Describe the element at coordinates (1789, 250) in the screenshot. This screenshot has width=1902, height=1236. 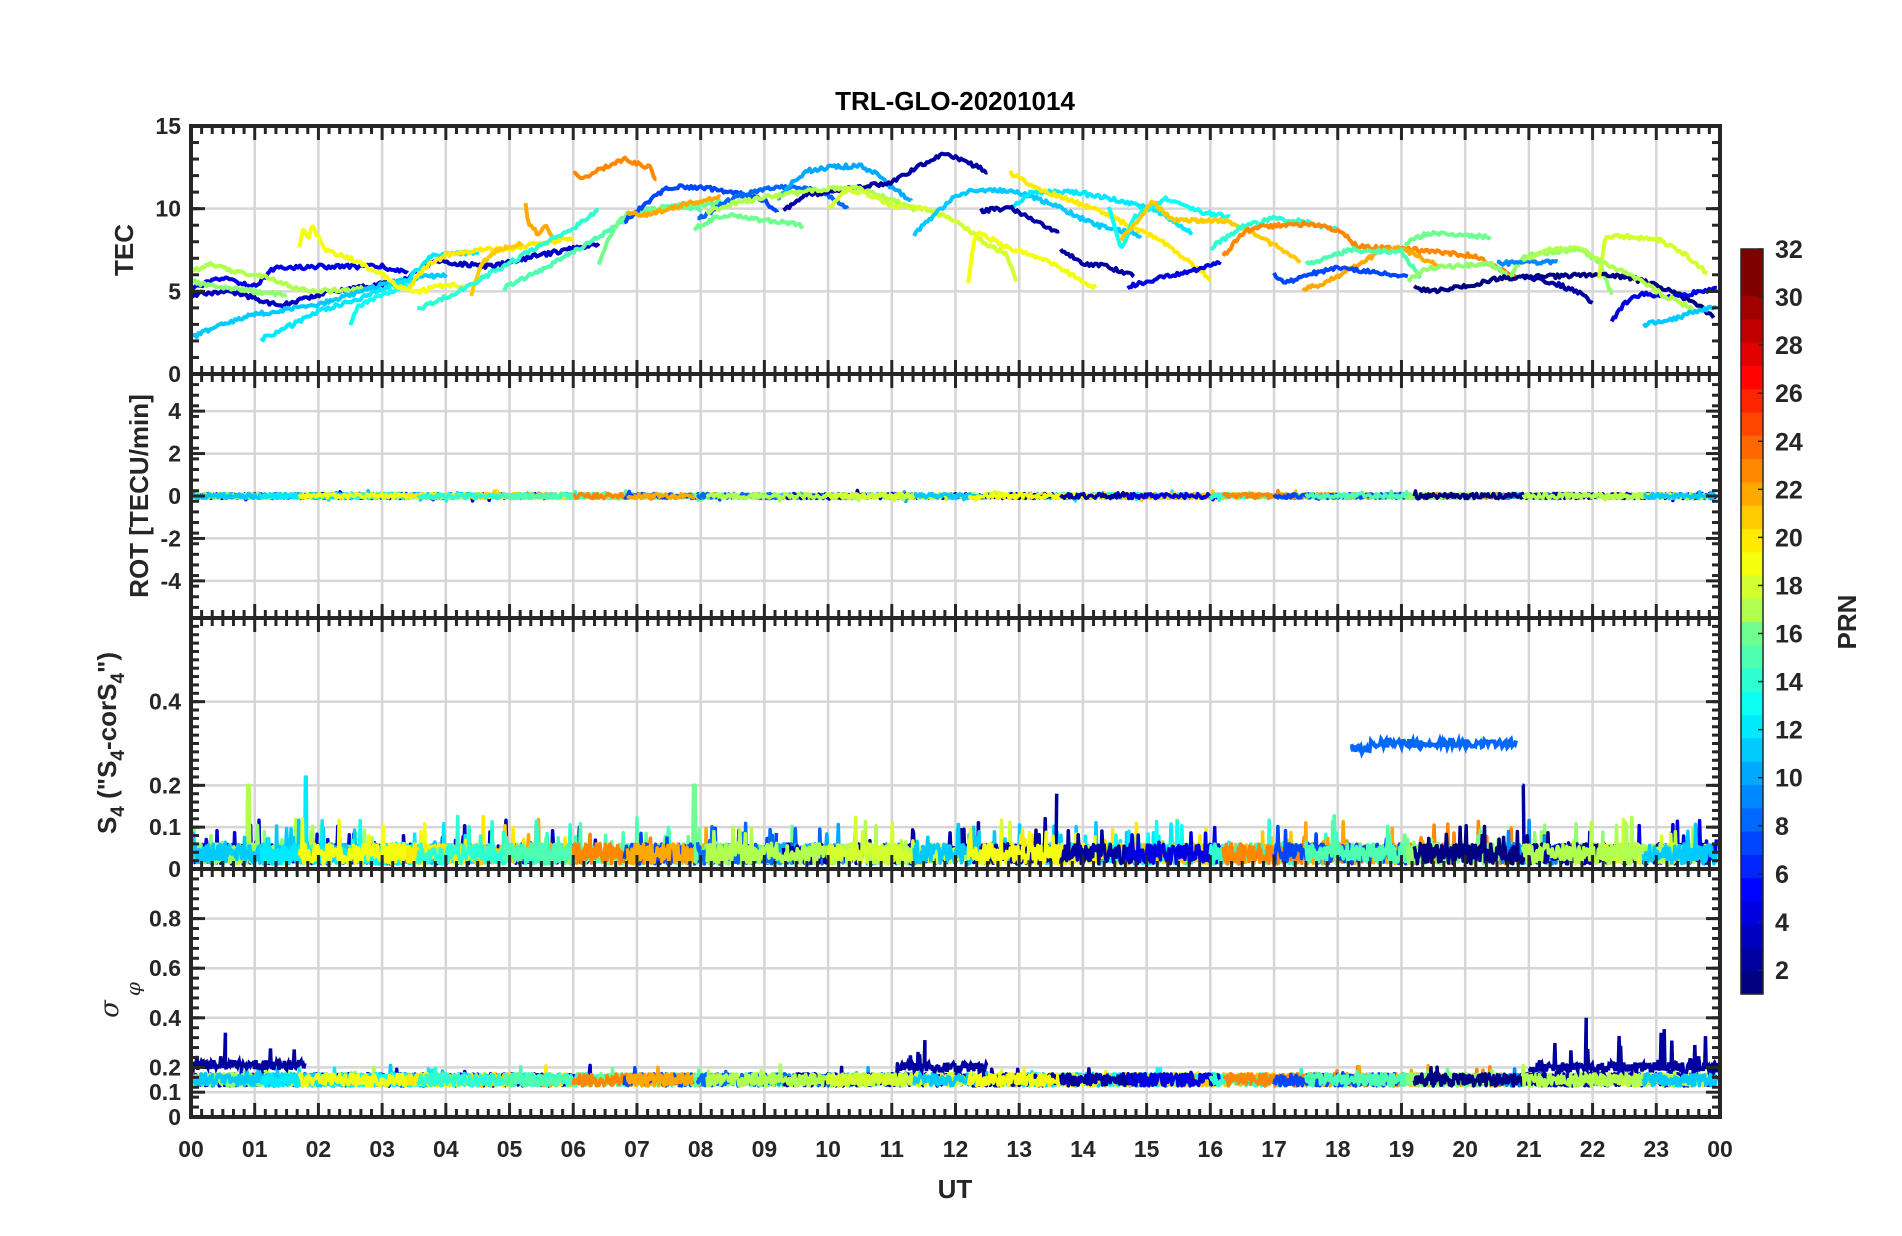
I see `colorbar-tick-label: 32` at that location.